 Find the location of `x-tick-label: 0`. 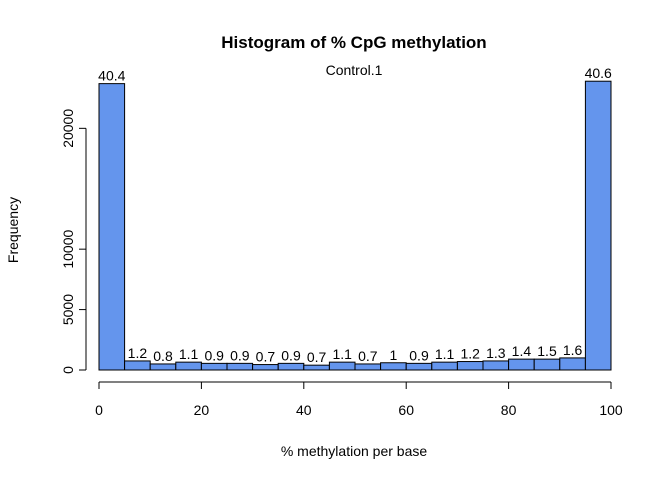

x-tick-label: 0 is located at coordinates (99, 410).